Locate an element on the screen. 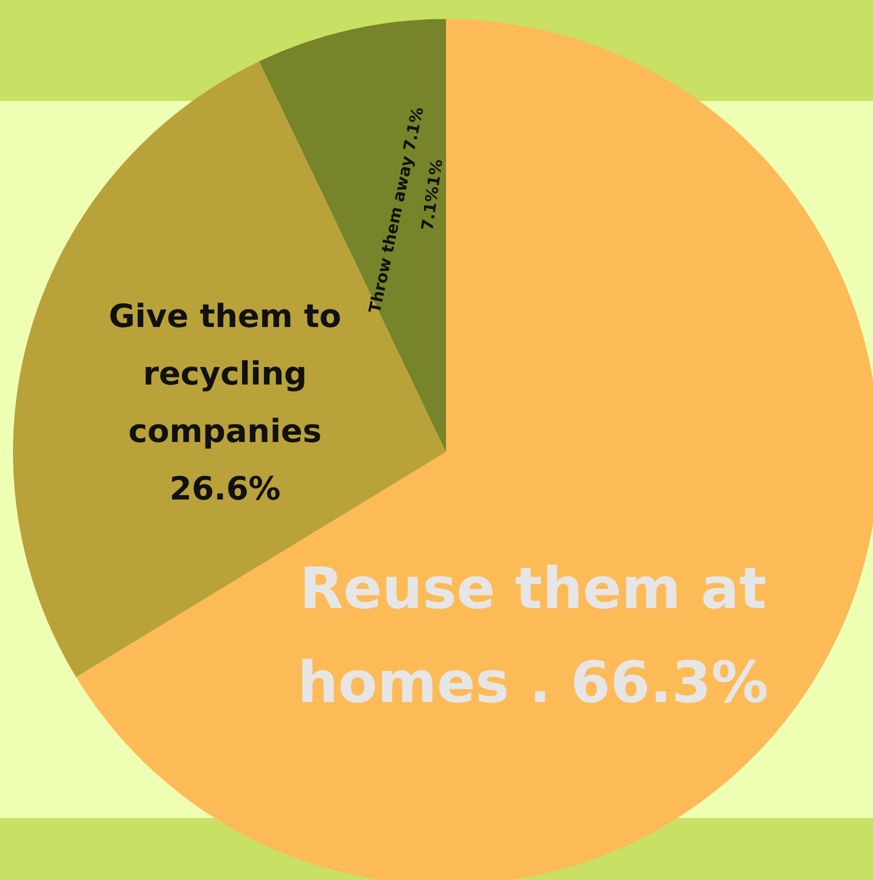 This screenshot has width=873, height=880. slice-label: Give them to recycling companies is located at coordinates (225, 373).